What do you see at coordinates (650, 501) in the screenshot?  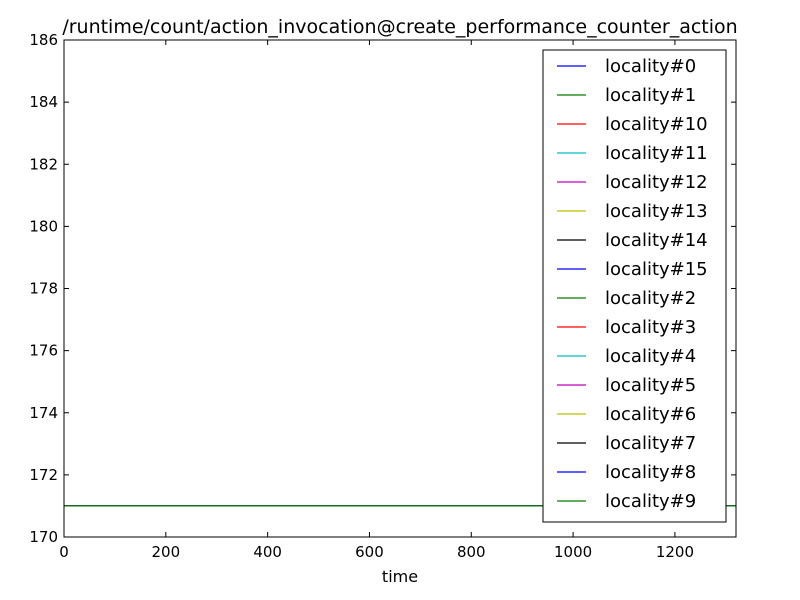 I see `legend-label: locality#9` at bounding box center [650, 501].